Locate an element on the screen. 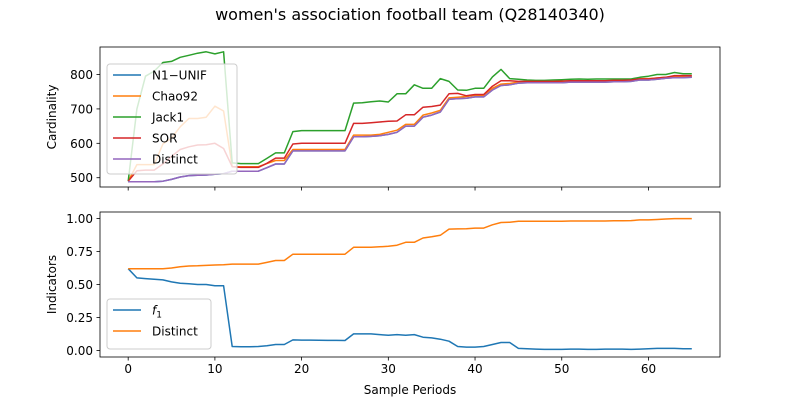 The height and width of the screenshot is (400, 800). y-tick-label: 0.00 is located at coordinates (79, 351).